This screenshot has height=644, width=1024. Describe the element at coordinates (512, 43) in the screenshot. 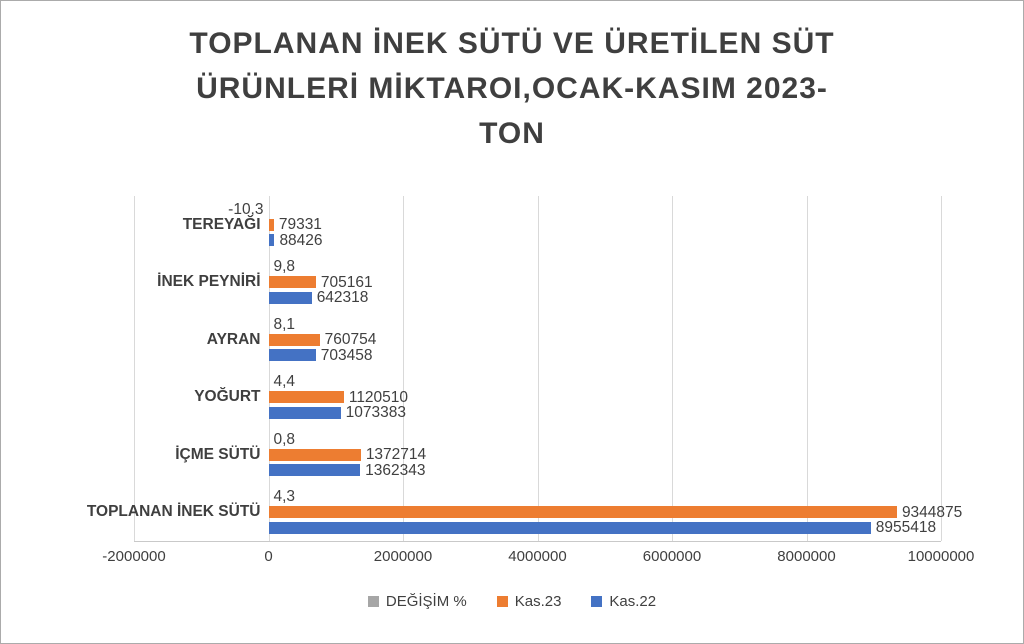

I see `chart-title-line-1: TOPLANAN İNEK SÜTÜ VE ÜRETİLEN SÜT` at that location.